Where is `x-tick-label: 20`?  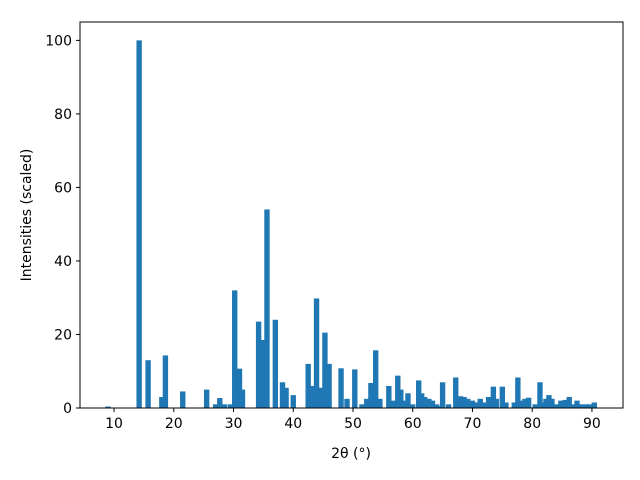 x-tick-label: 20 is located at coordinates (174, 424).